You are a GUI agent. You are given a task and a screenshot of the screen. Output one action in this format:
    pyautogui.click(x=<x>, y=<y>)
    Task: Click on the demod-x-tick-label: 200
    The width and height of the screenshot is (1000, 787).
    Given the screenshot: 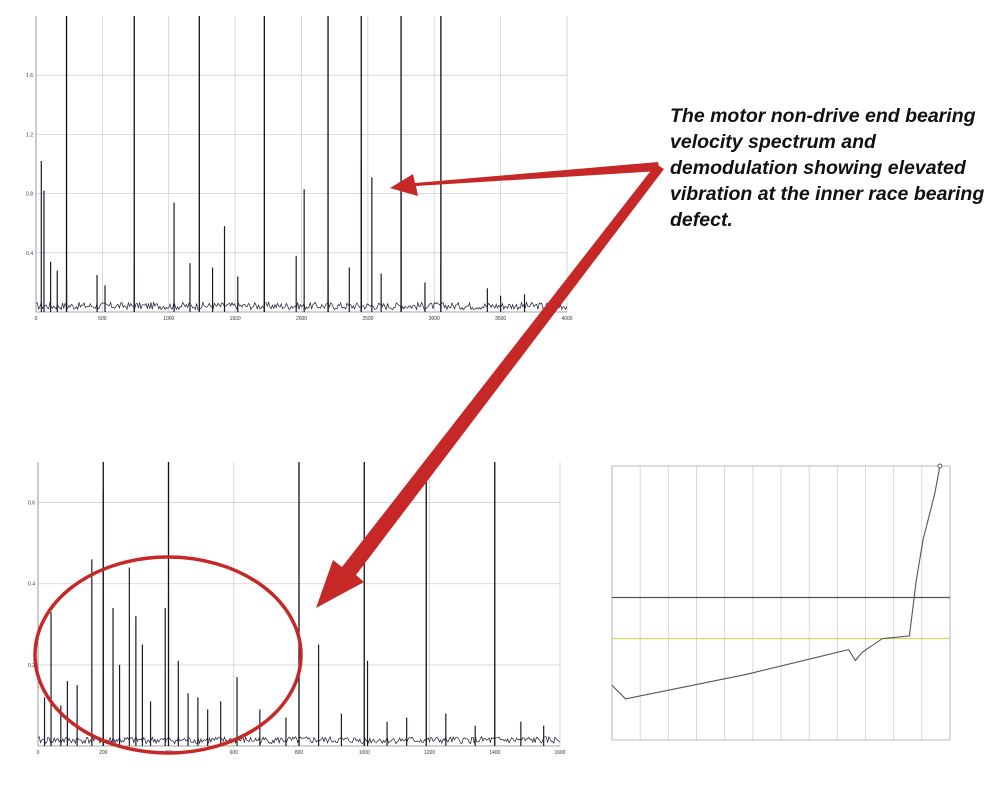 What is the action you would take?
    pyautogui.click(x=103, y=753)
    